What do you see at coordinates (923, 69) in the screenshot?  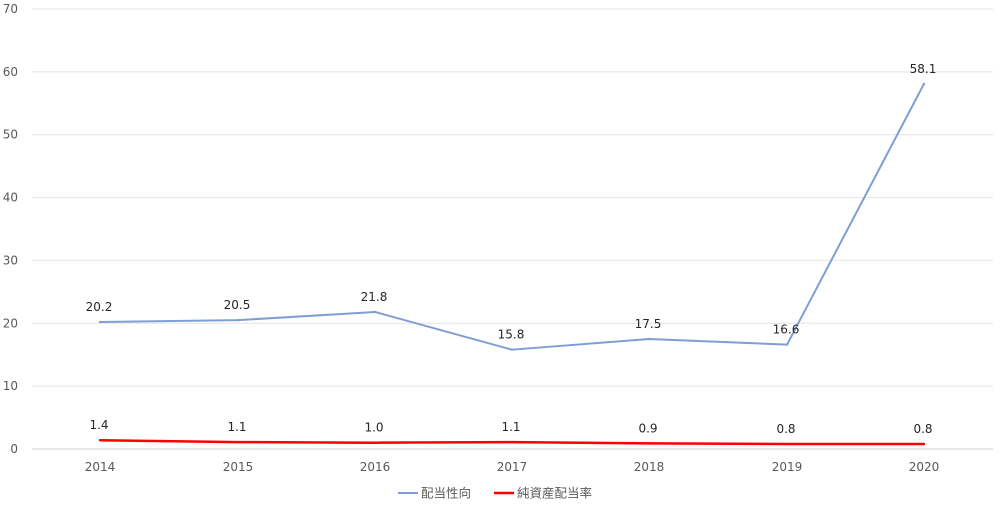 I see `data-label: 58.1` at bounding box center [923, 69].